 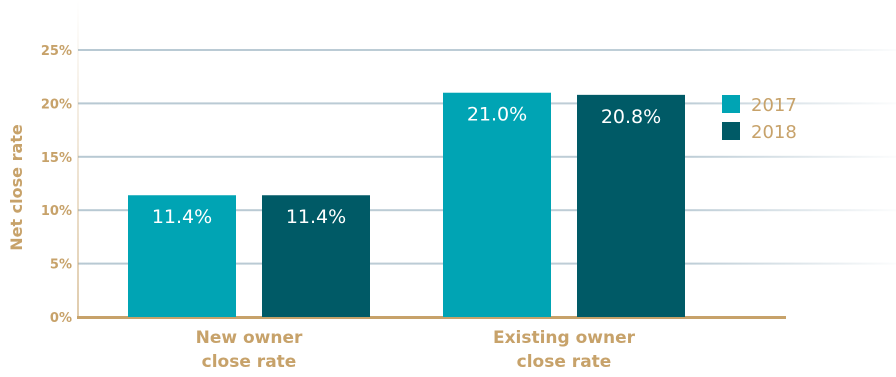 What do you see at coordinates (78, 158) in the screenshot?
I see `y-axis-line` at bounding box center [78, 158].